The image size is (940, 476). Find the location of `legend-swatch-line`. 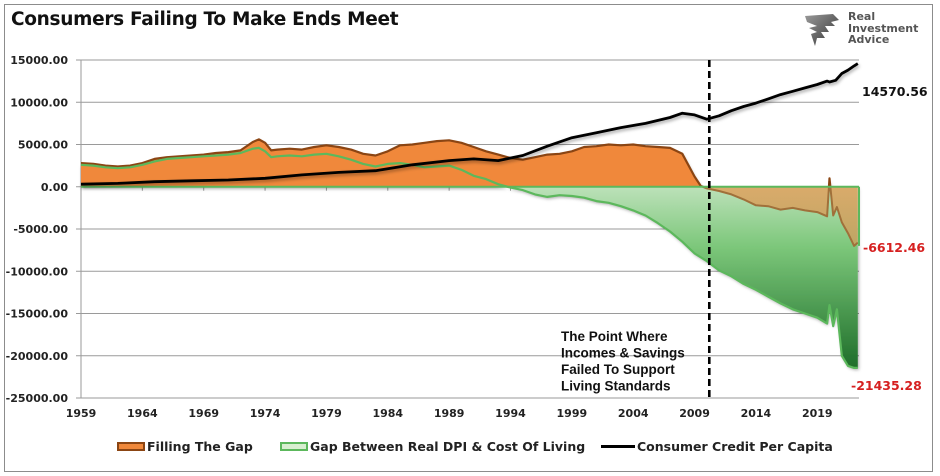

legend-swatch-line is located at coordinates (618, 446).